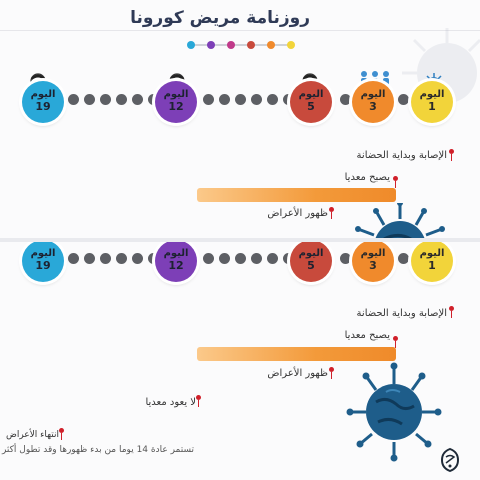 The image size is (480, 480). I want to click on legend-line, so click(241, 45).